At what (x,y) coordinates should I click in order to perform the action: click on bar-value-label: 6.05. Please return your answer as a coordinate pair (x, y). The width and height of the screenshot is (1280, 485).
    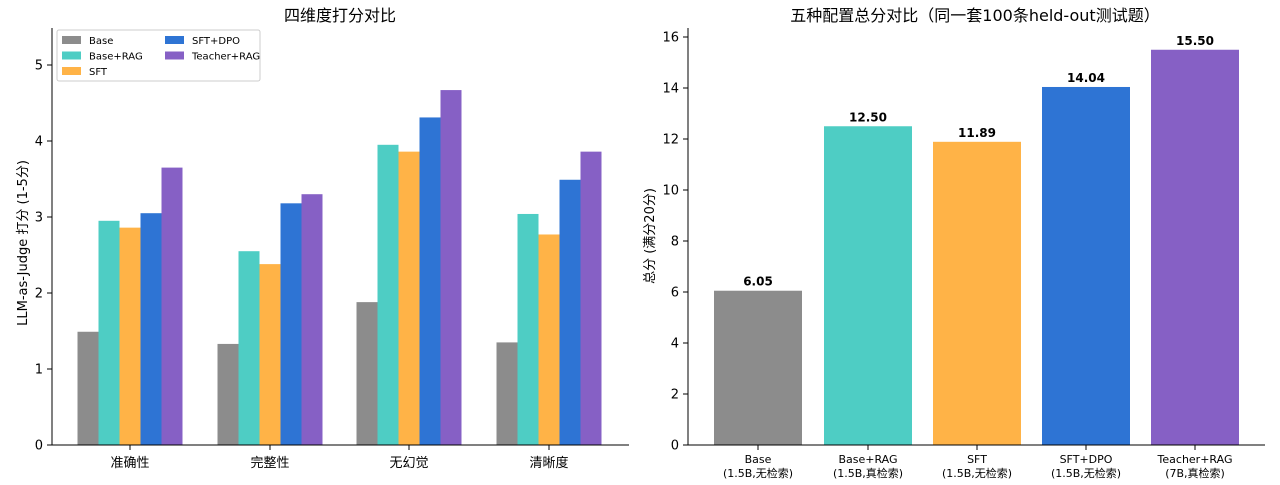
    Looking at the image, I should click on (758, 282).